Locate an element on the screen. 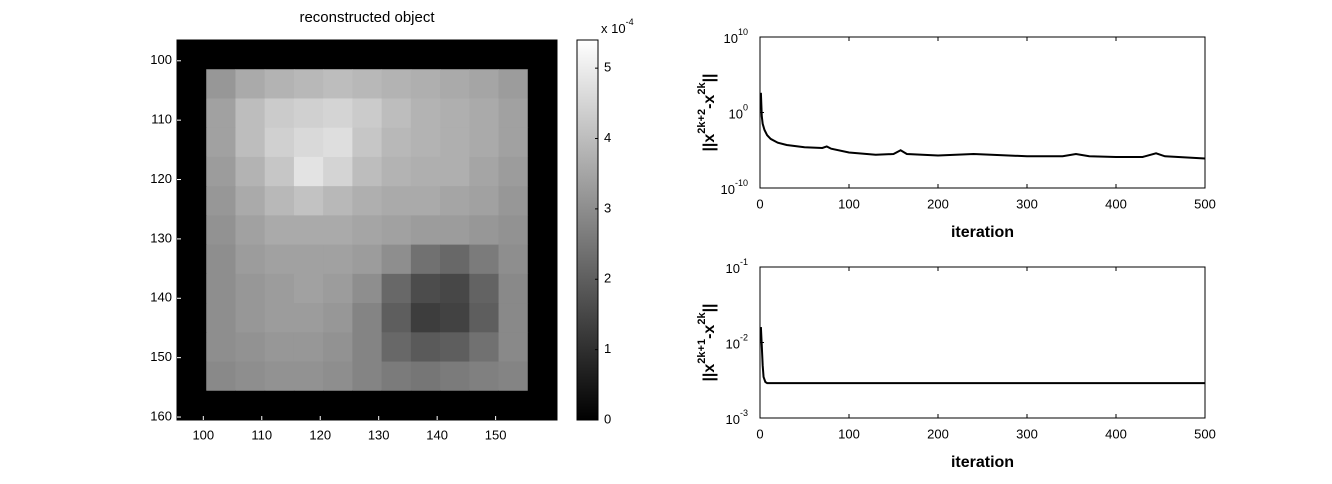  colorbar-tick-label: 5 is located at coordinates (607, 67).